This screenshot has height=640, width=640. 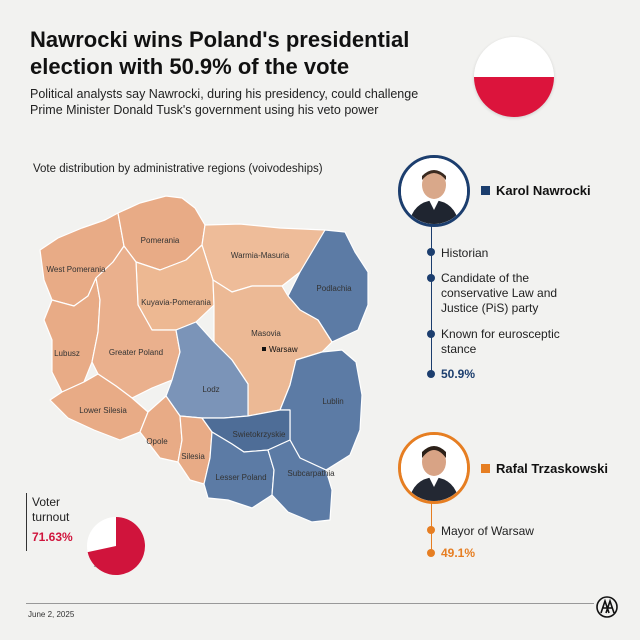 What do you see at coordinates (536, 190) in the screenshot?
I see `nawrocki-name: Karol Nawrocki` at bounding box center [536, 190].